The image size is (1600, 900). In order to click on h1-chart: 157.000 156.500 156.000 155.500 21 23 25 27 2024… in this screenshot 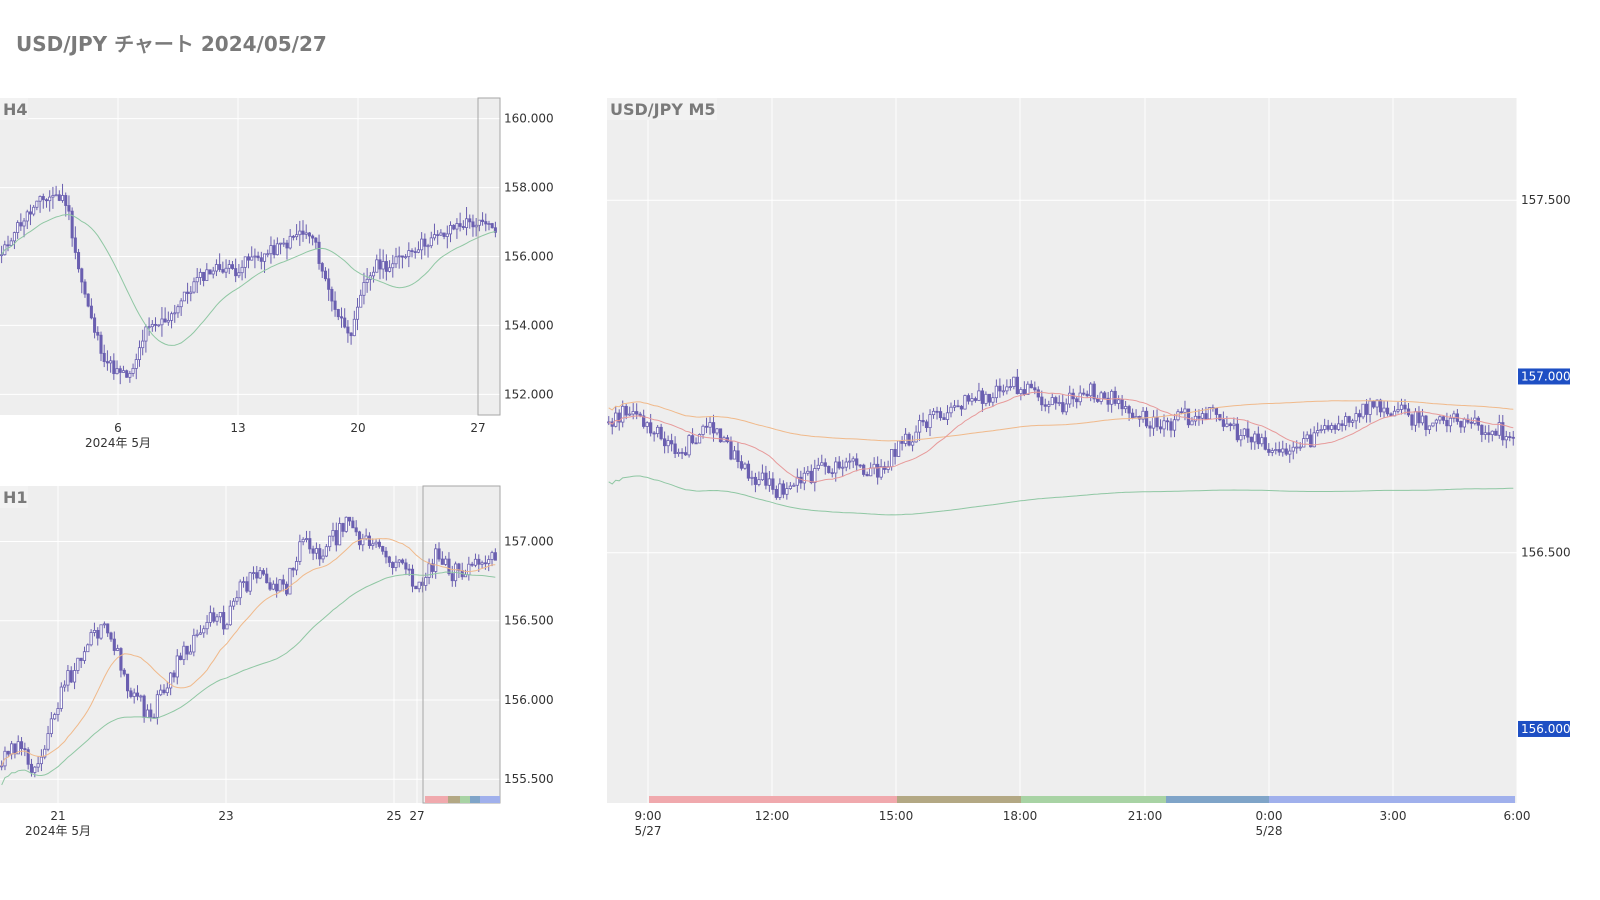, I will do `click(277, 661)`.